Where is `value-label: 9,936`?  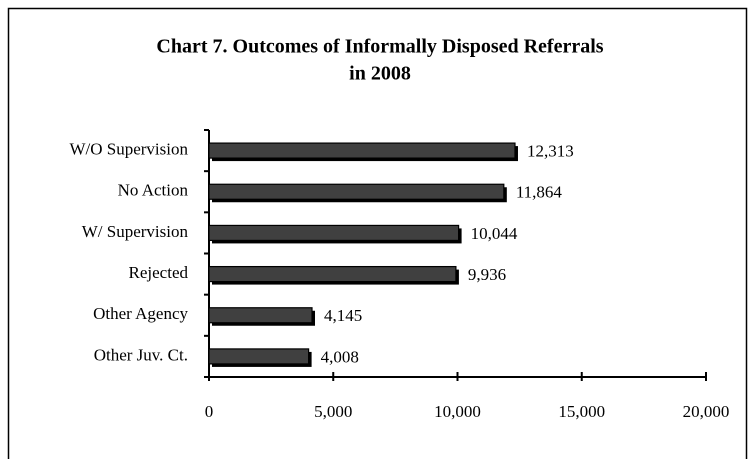
value-label: 9,936 is located at coordinates (487, 274).